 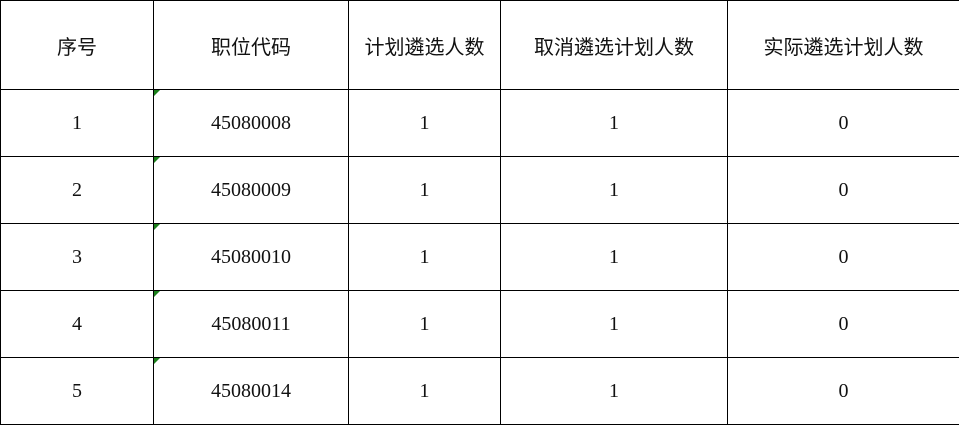 I want to click on cell-position-code: 45080014, so click(x=251, y=391).